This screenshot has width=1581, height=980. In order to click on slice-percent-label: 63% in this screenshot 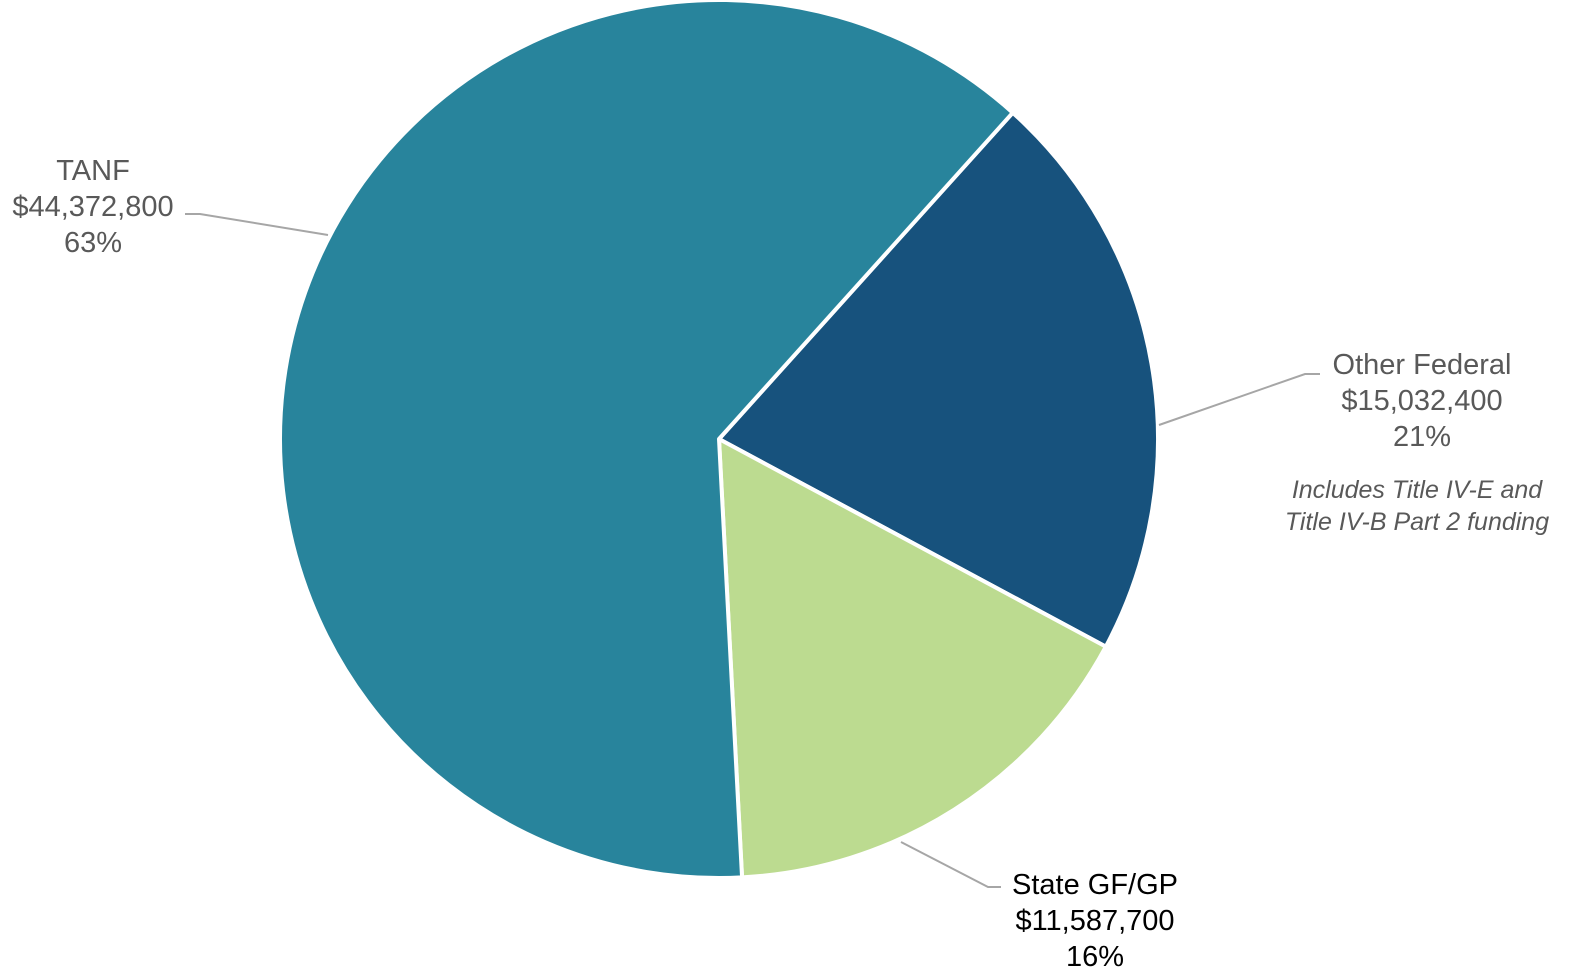, I will do `click(93, 243)`.